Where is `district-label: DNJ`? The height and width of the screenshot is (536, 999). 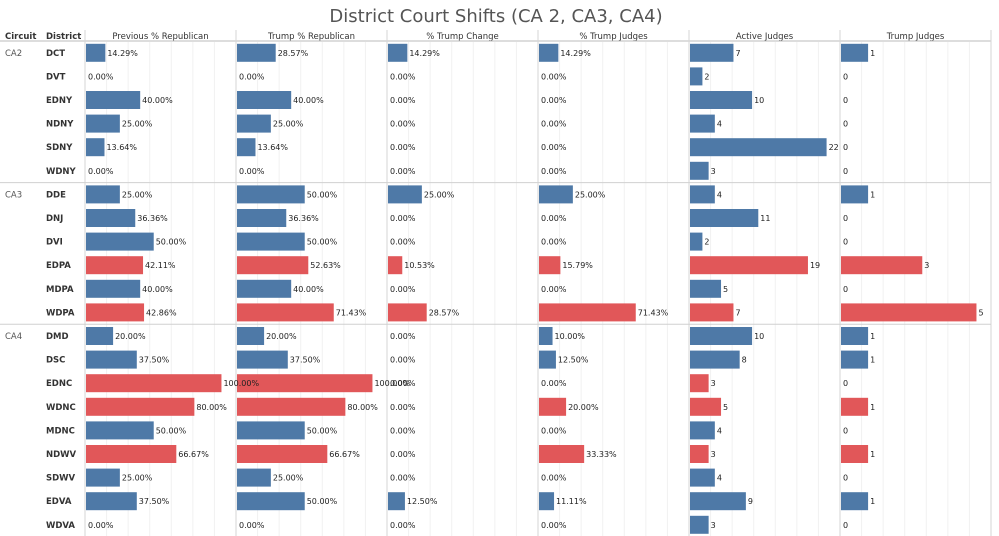
district-label: DNJ is located at coordinates (54, 219).